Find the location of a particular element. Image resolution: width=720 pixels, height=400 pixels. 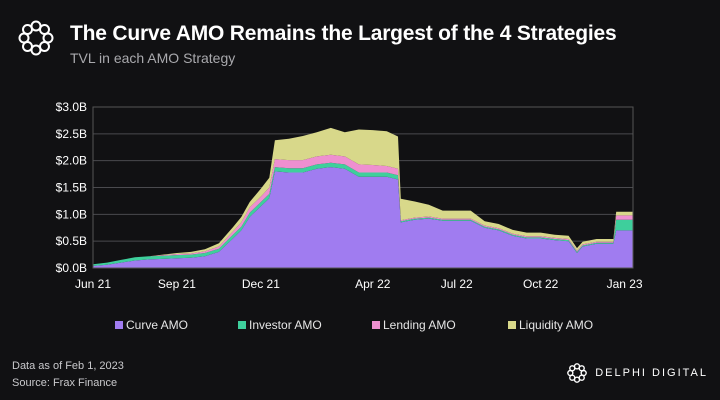

delphi-small-logo-icon is located at coordinates (577, 373).